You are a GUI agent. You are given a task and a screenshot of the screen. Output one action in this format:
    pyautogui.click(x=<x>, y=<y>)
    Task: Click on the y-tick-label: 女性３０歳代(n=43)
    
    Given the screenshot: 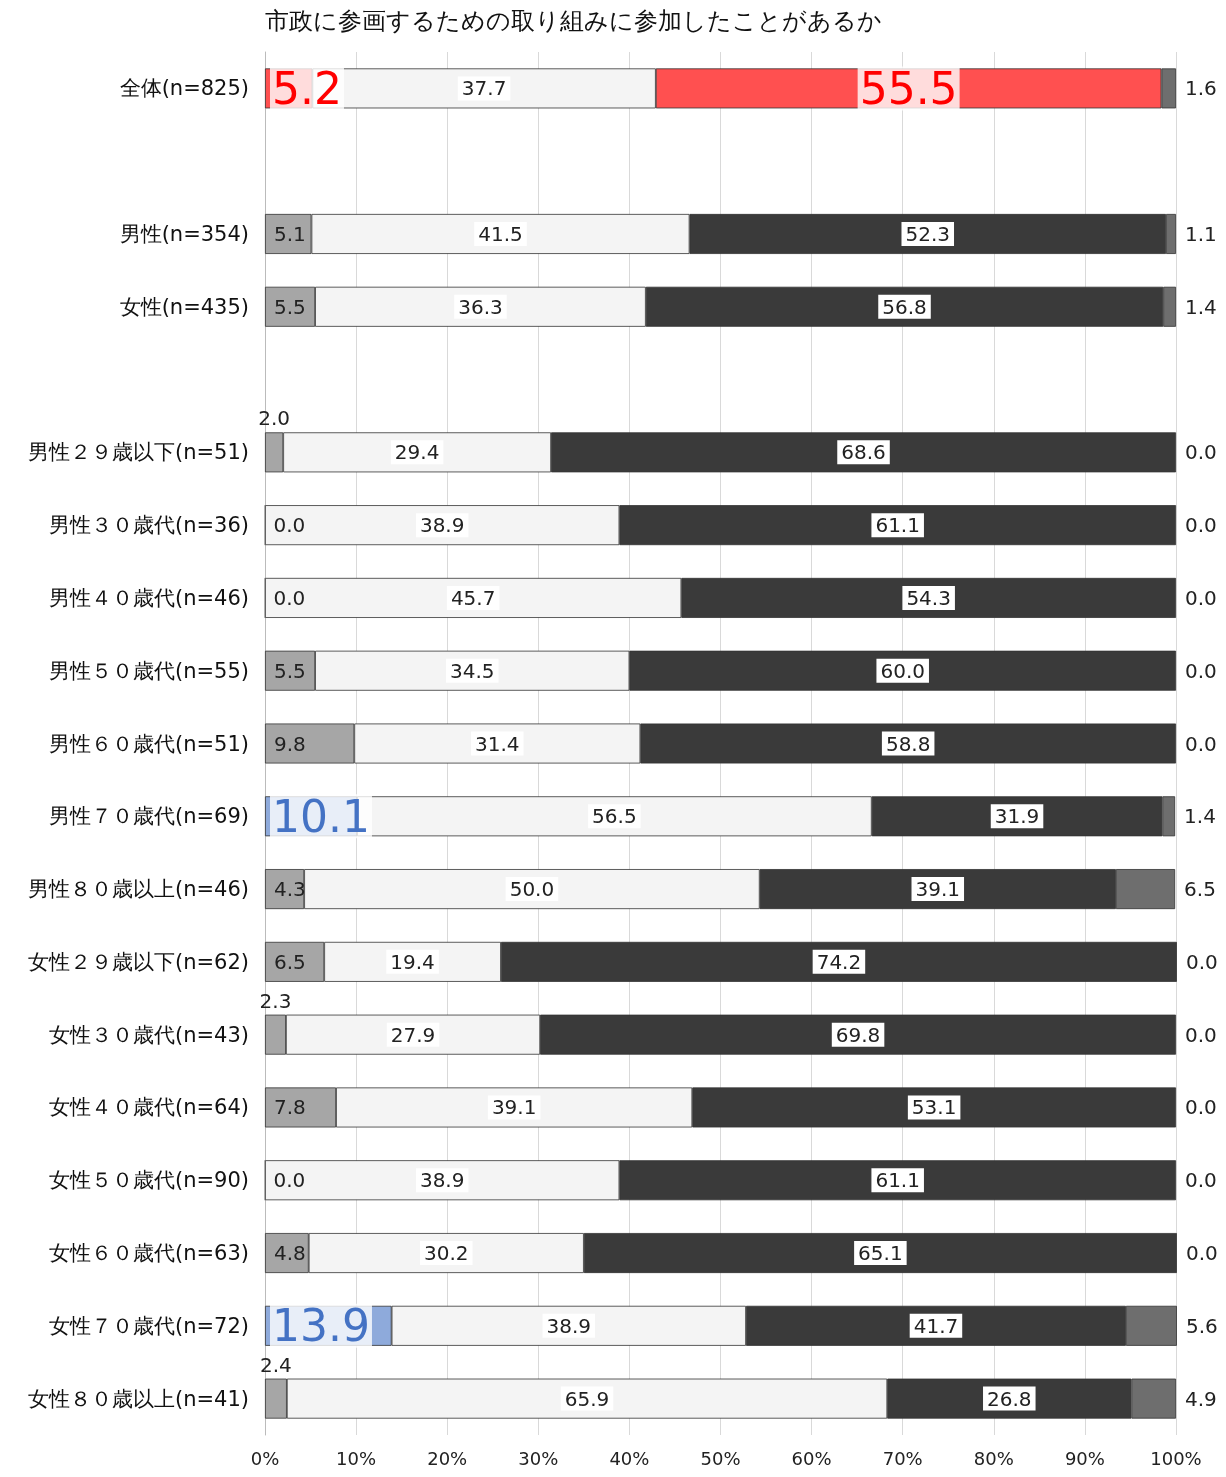 What is the action you would take?
    pyautogui.click(x=148, y=1034)
    